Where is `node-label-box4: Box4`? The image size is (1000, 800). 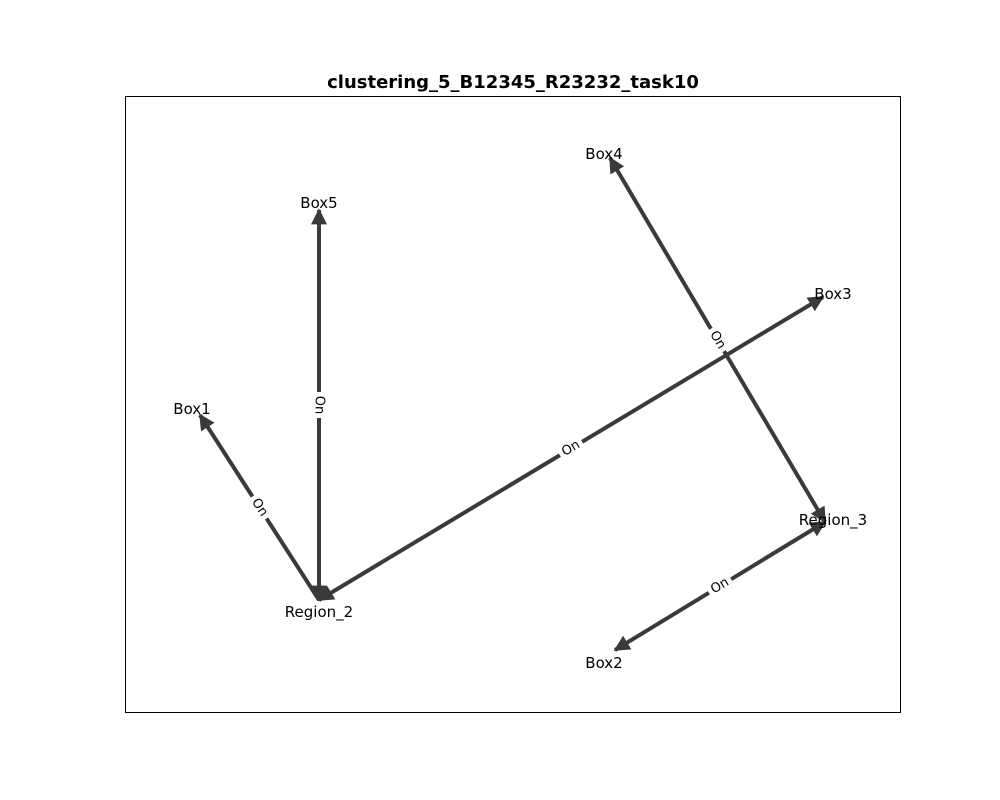 node-label-box4: Box4 is located at coordinates (603, 154).